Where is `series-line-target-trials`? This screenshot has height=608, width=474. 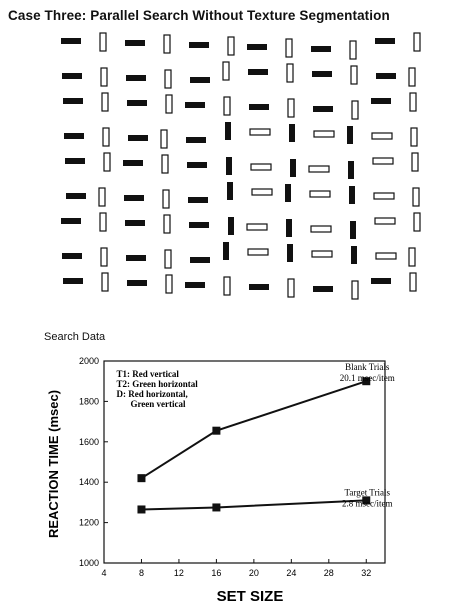
series-line-target-trials is located at coordinates (254, 505).